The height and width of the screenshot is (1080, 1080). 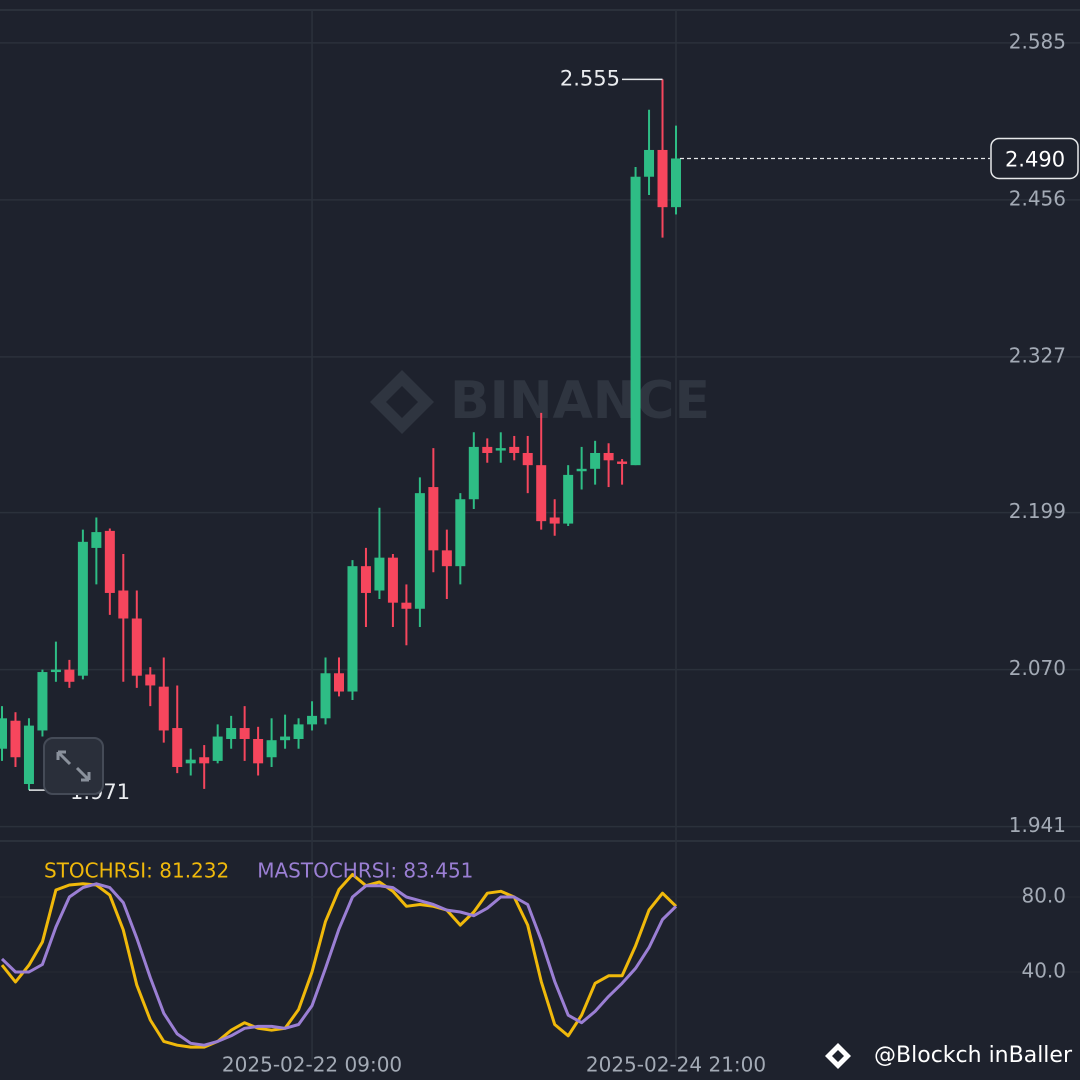 I want to click on legend-label: MASTOCHRSI: 83.451, so click(x=365, y=871).